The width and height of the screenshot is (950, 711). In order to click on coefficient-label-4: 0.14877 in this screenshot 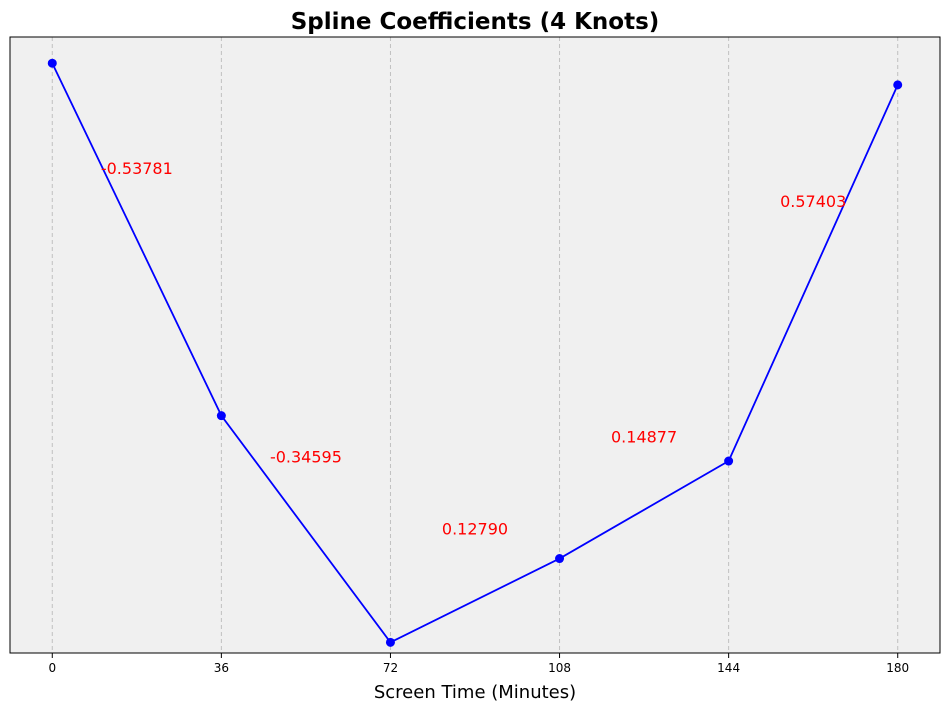, I will do `click(644, 437)`.